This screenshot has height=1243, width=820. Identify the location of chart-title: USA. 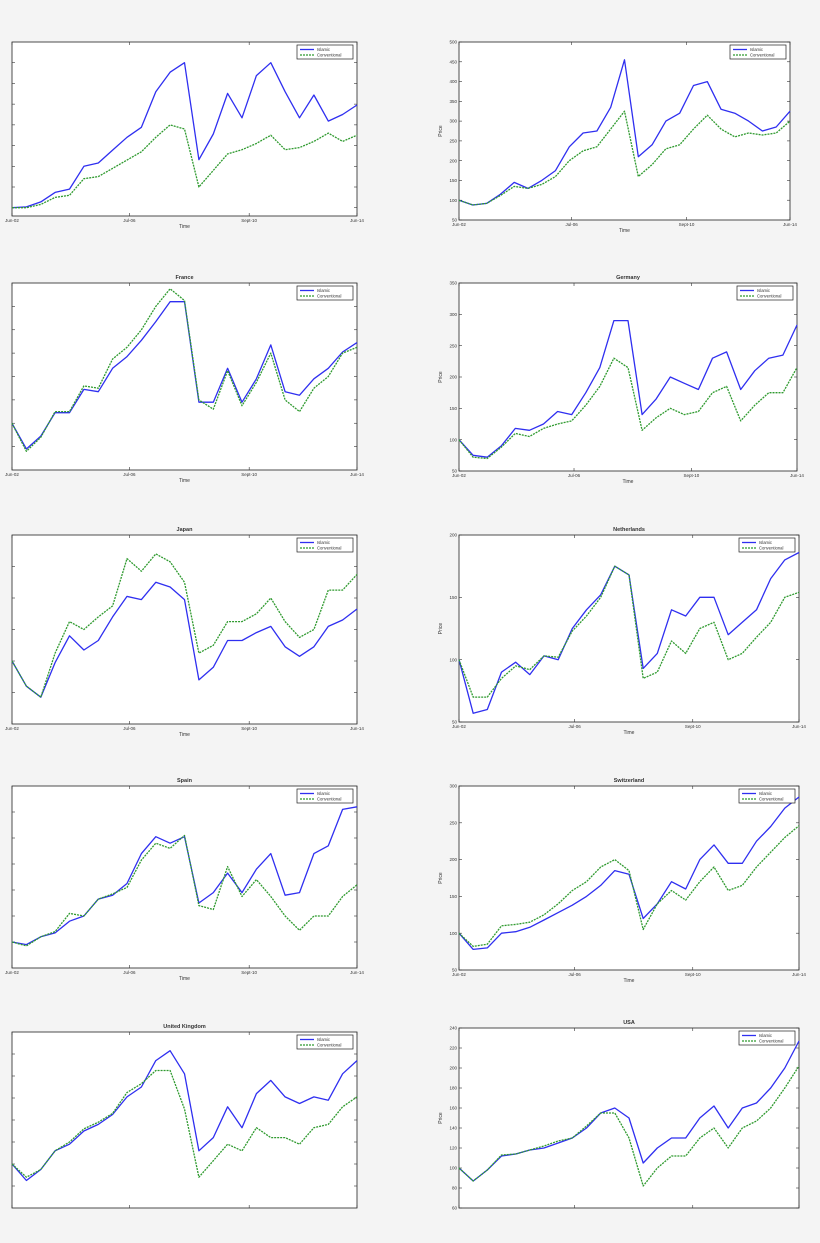
(629, 1023).